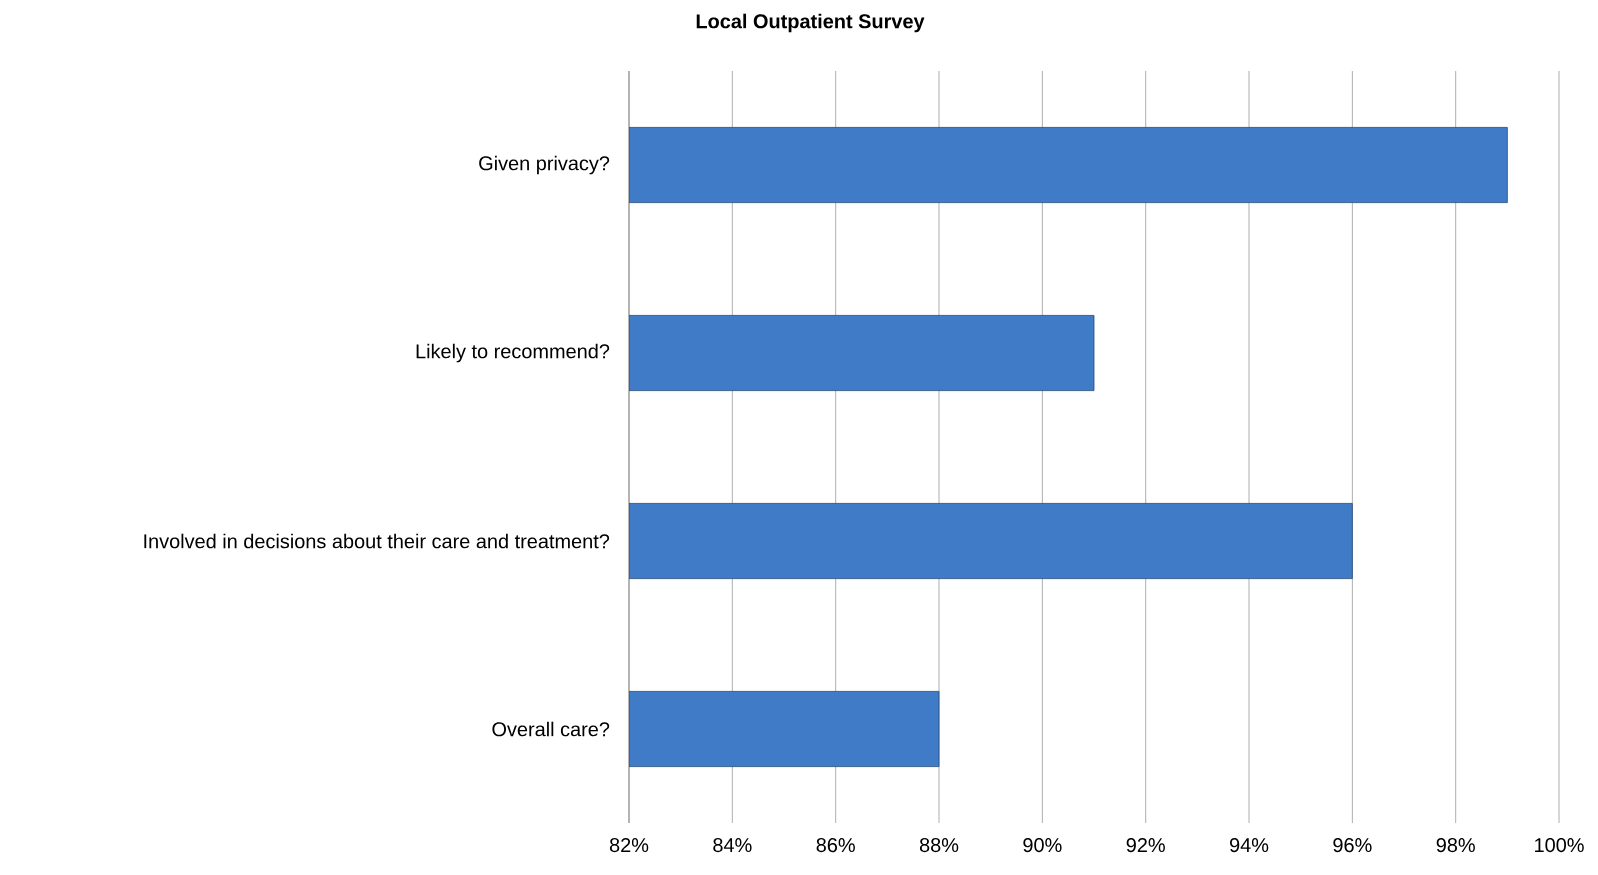  Describe the element at coordinates (629, 845) in the screenshot. I see `x-tick-label: 82%` at that location.